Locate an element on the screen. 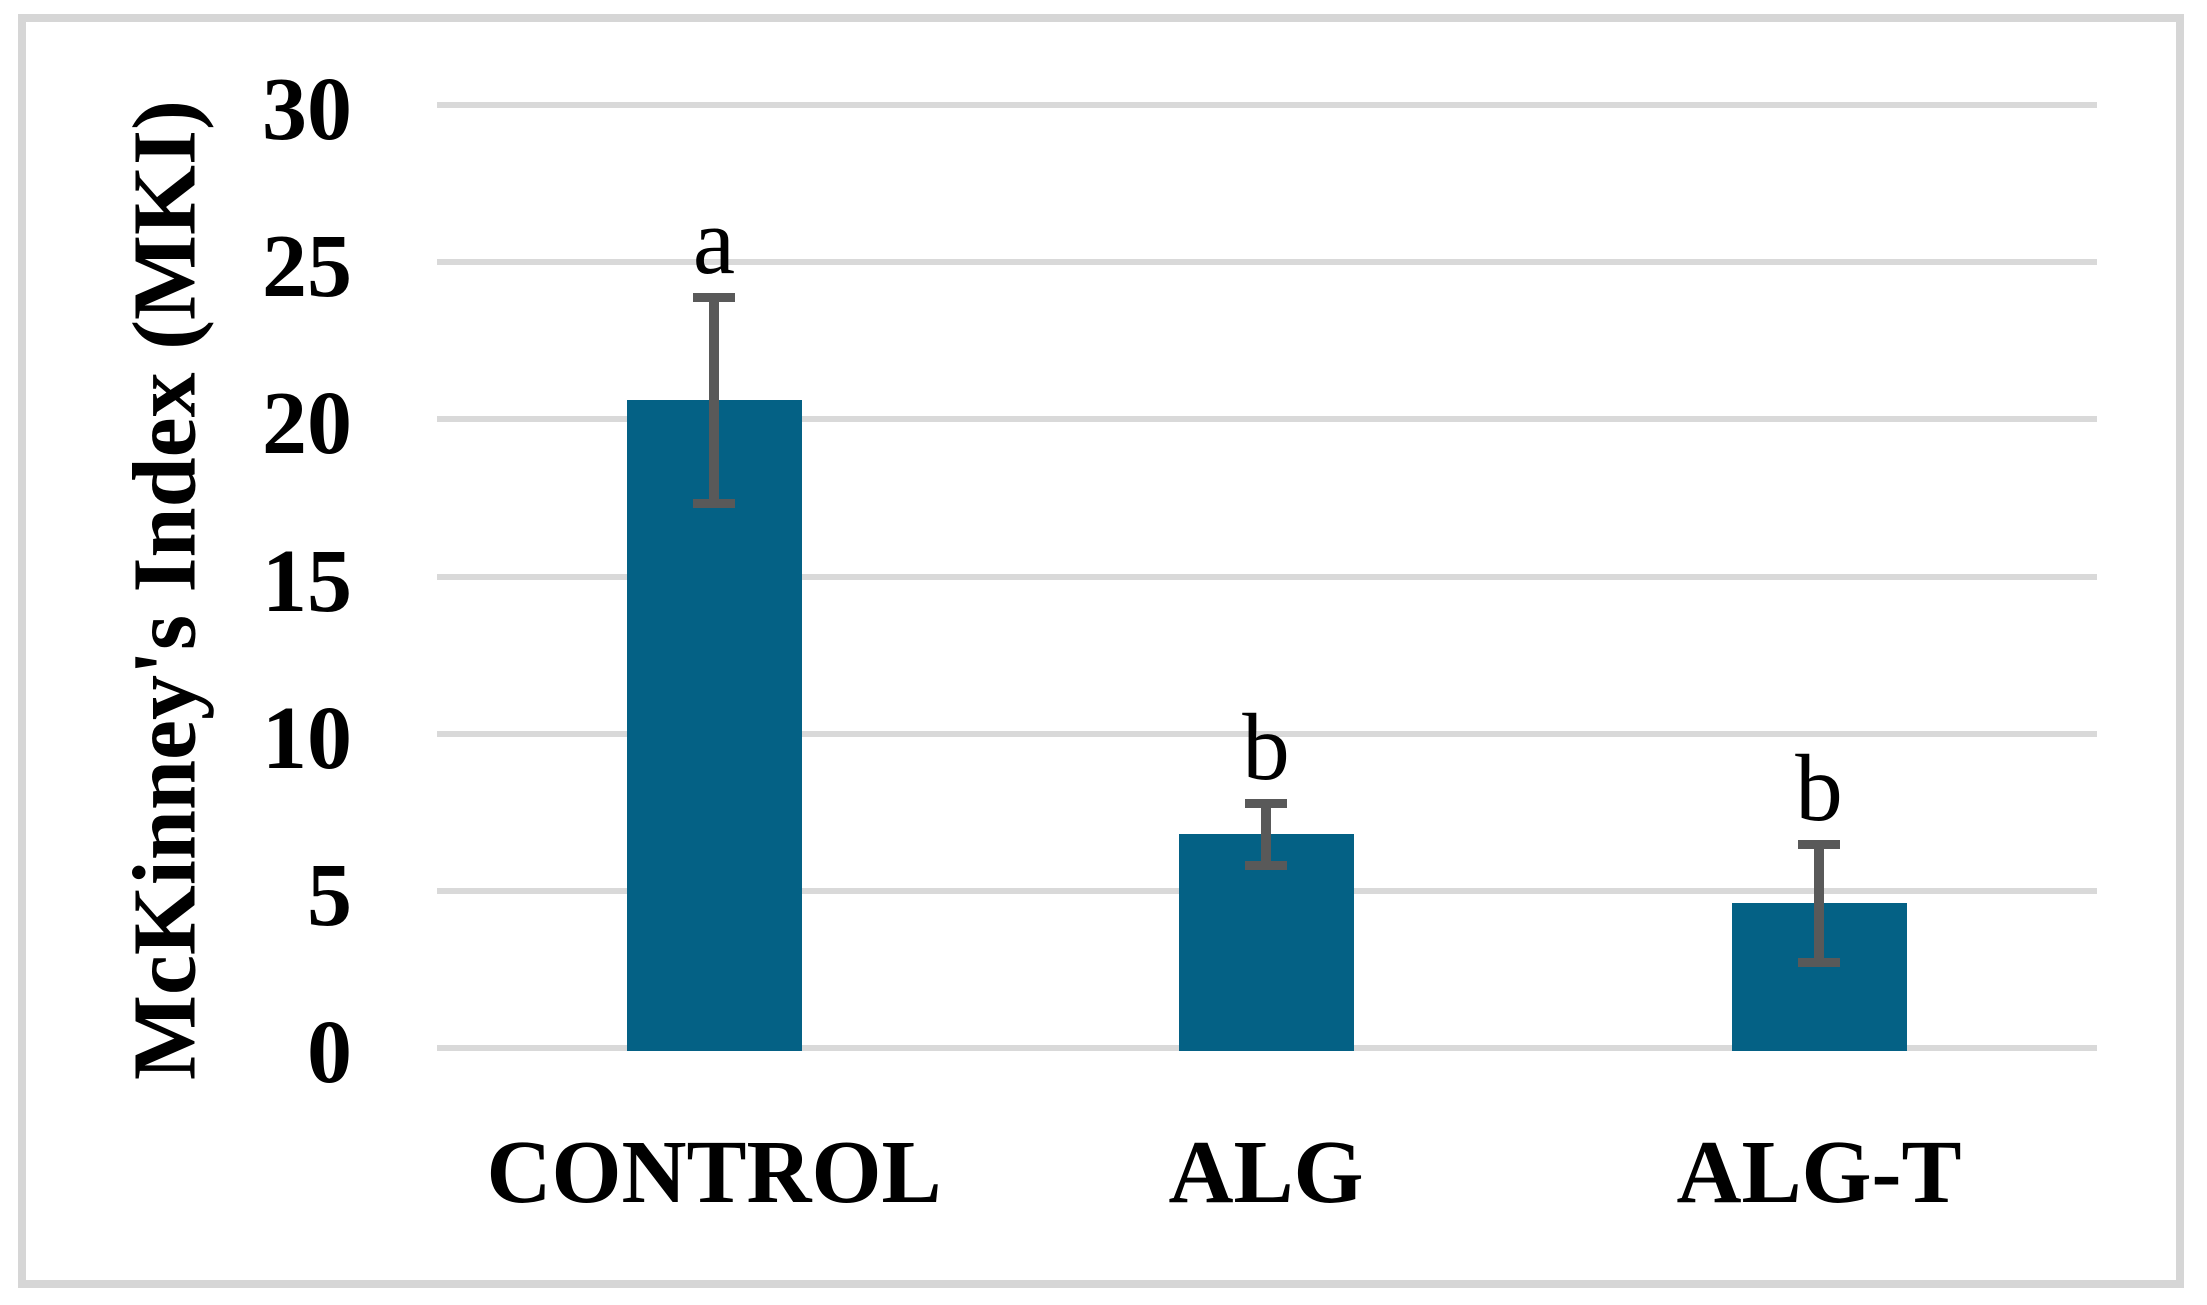 The height and width of the screenshot is (1305, 2207). y-tick-label: 10 is located at coordinates (307, 738).